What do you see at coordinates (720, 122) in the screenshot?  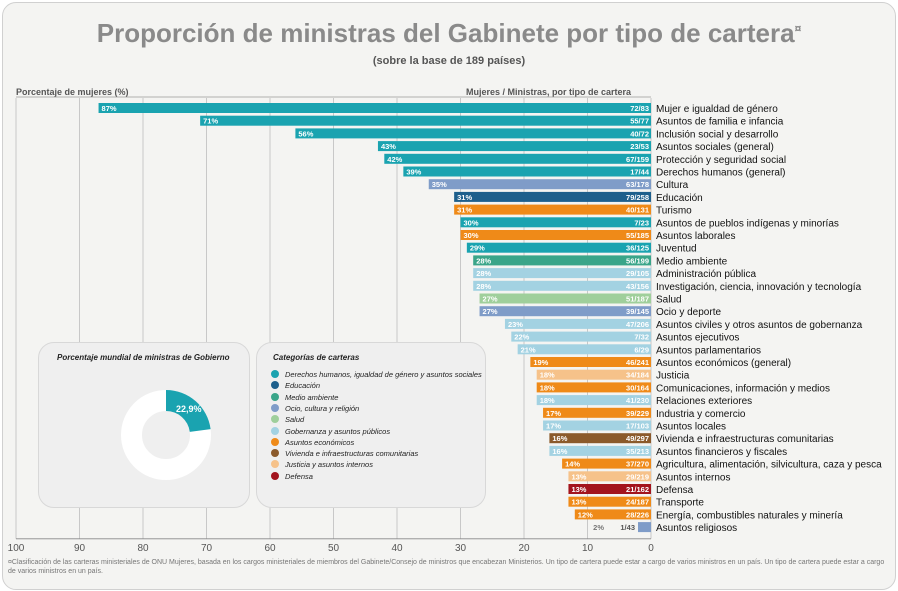 I see `category-label: Asuntos de familia e infancia` at bounding box center [720, 122].